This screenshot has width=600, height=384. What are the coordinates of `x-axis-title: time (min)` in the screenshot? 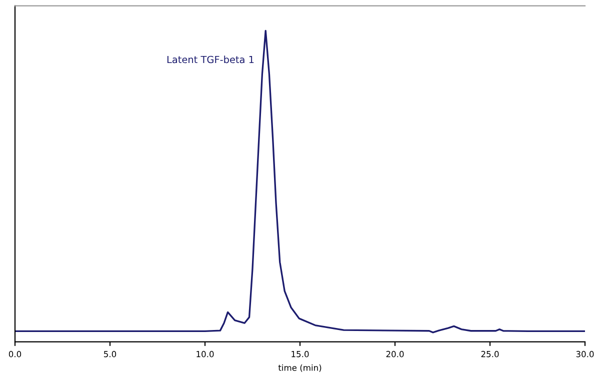 It's located at (300, 368).